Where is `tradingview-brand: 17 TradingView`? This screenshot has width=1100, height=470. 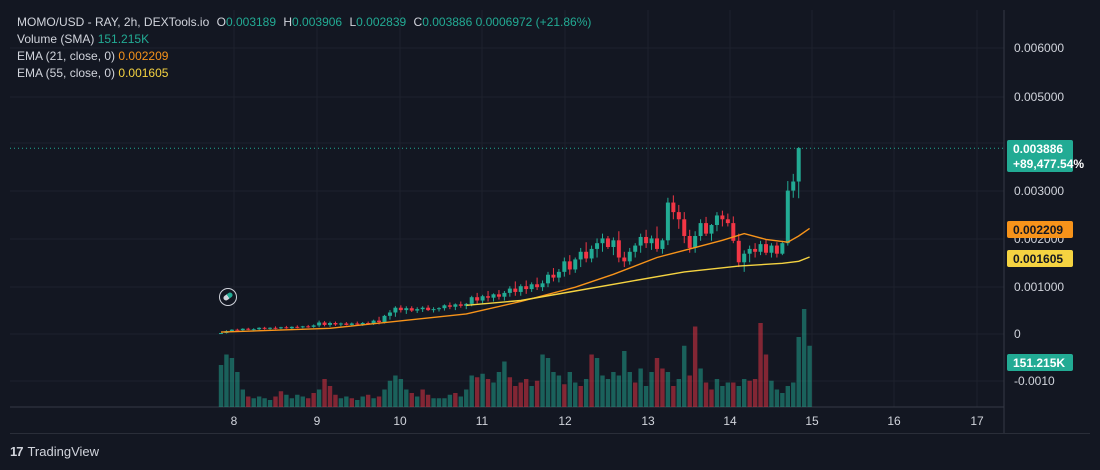 tradingview-brand: 17 TradingView is located at coordinates (54, 451).